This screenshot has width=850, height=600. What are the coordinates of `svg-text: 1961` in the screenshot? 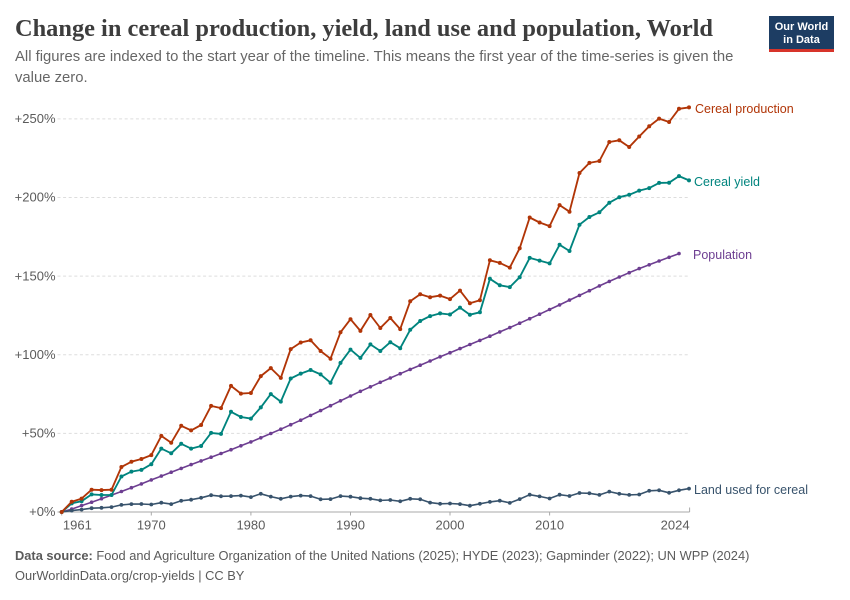 It's located at (77, 525).